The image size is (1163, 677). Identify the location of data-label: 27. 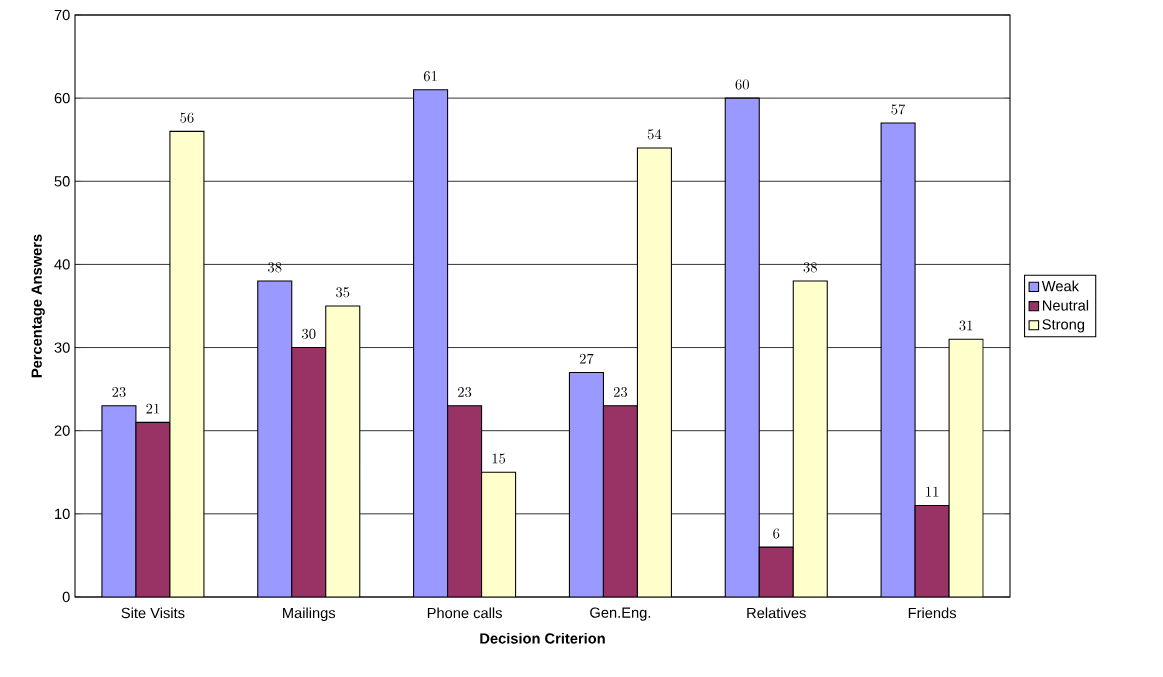
(586, 358).